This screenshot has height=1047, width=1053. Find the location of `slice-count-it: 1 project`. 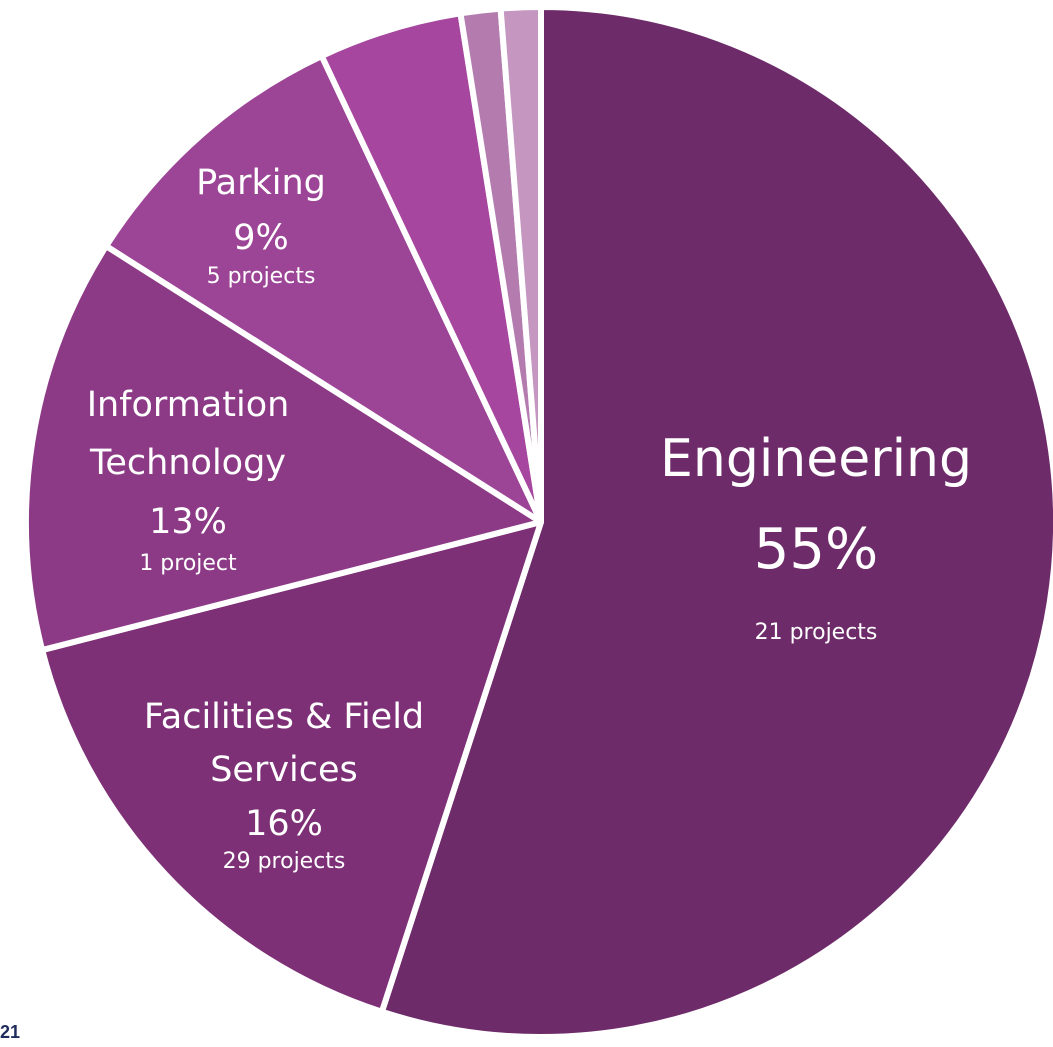

slice-count-it: 1 project is located at coordinates (188, 563).